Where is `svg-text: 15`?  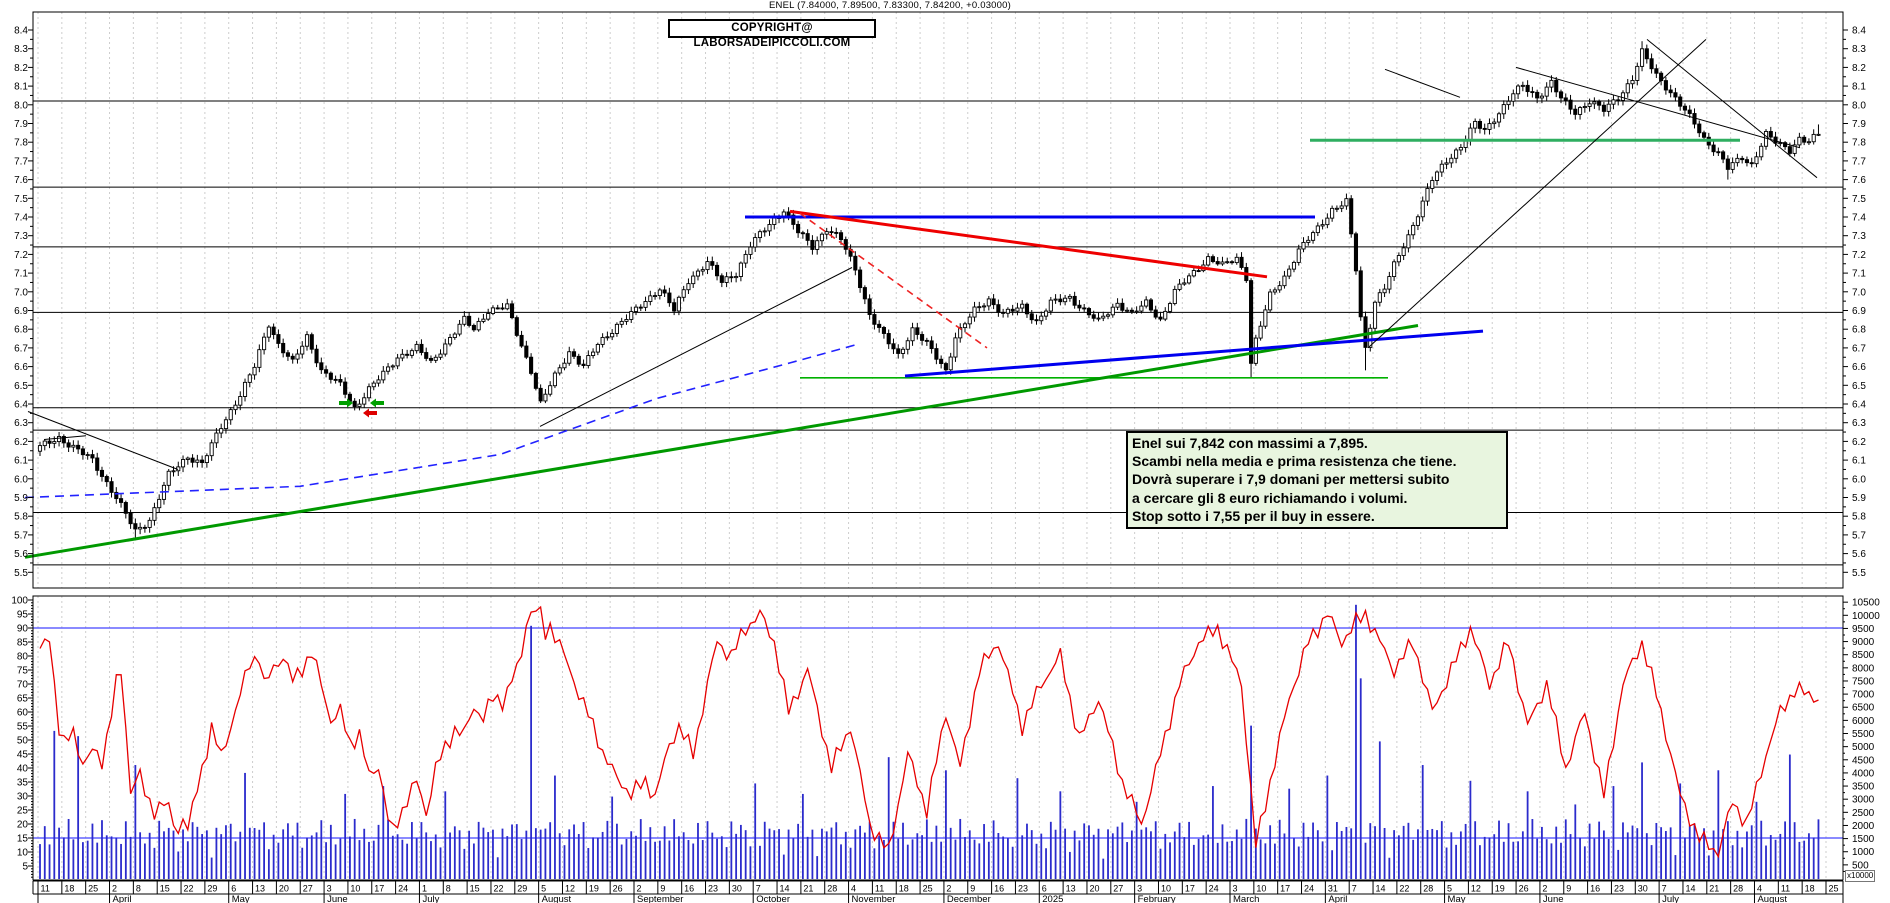 svg-text: 15 is located at coordinates (23, 839).